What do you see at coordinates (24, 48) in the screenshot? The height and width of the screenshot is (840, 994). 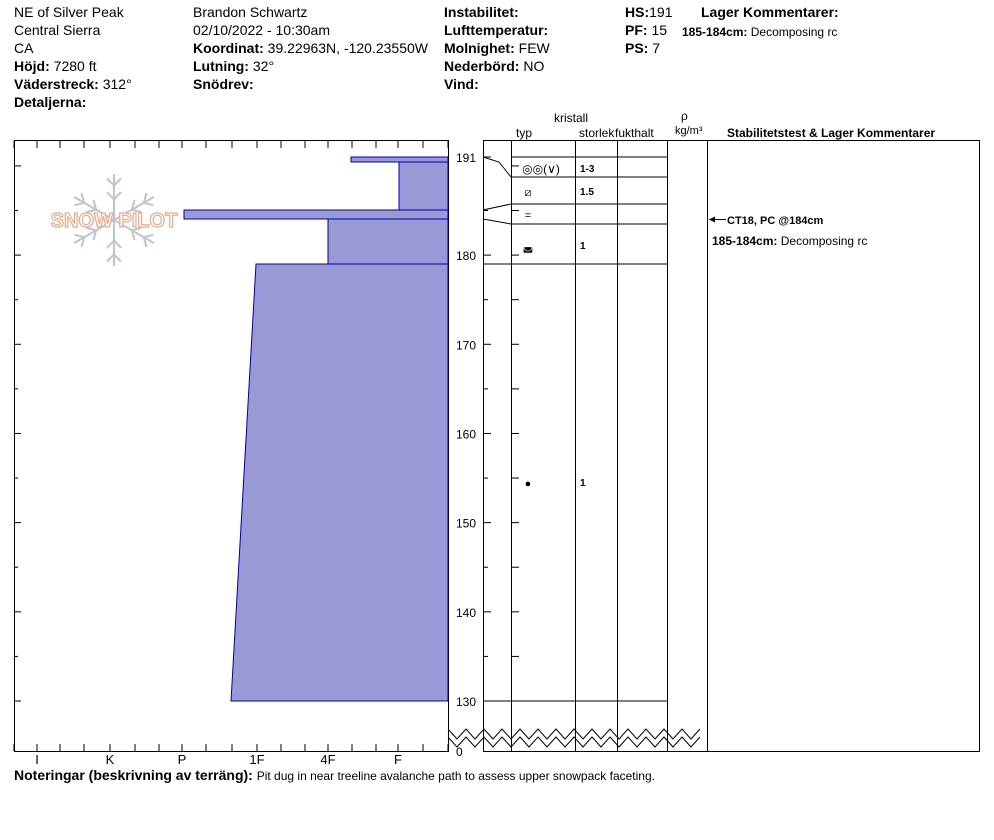 I see `state: CA` at bounding box center [24, 48].